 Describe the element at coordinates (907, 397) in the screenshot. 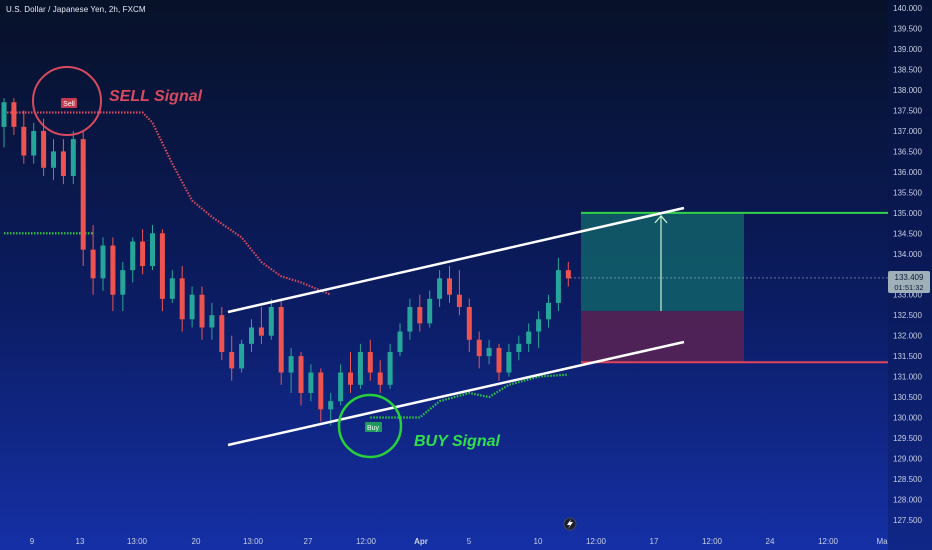

I see `y-tick-label: 130.500` at that location.